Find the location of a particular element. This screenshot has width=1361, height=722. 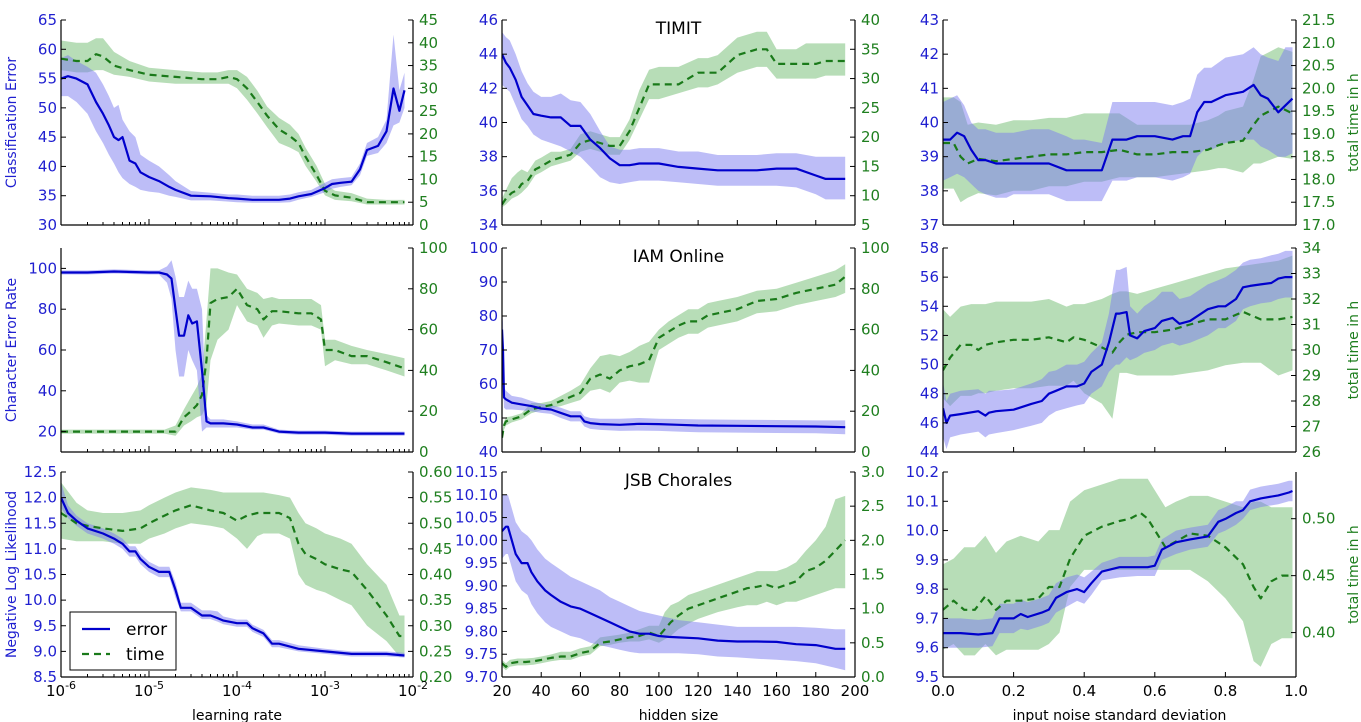

left-tick-label: 10.1 is located at coordinates (922, 501).